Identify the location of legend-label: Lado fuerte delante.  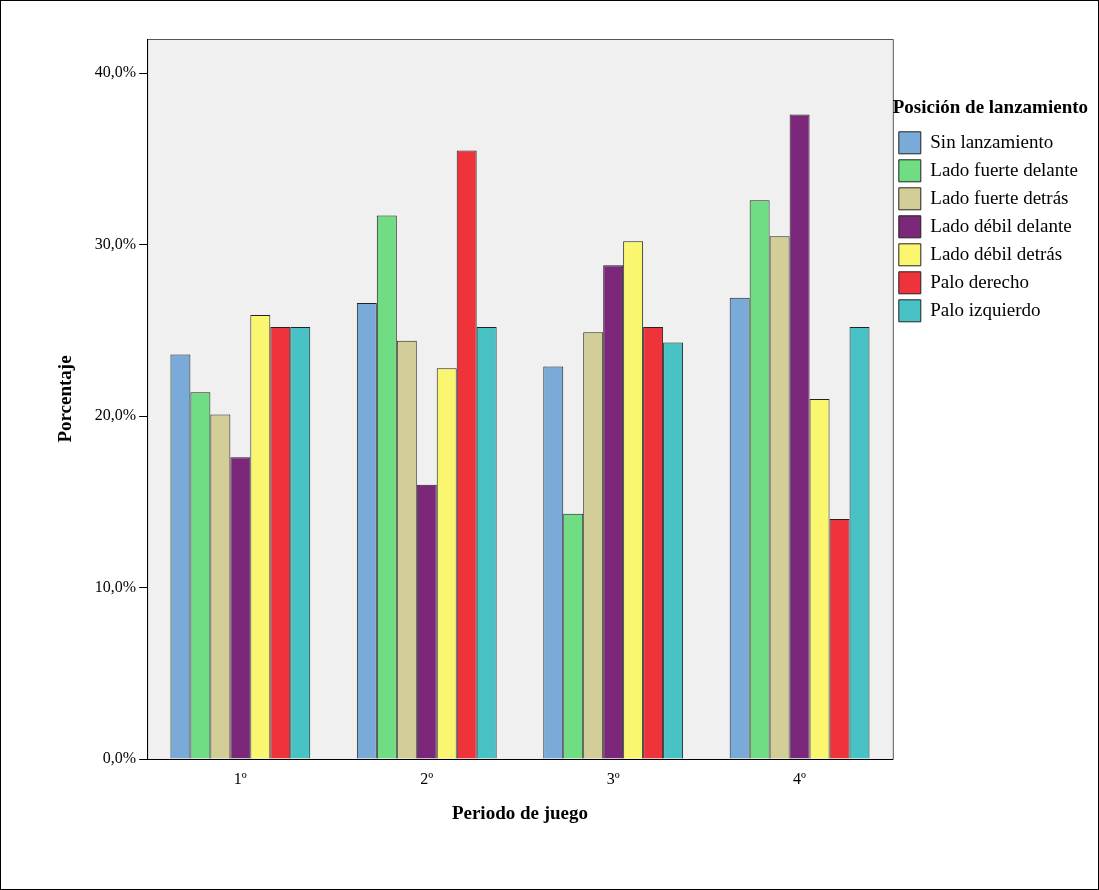
(1004, 169).